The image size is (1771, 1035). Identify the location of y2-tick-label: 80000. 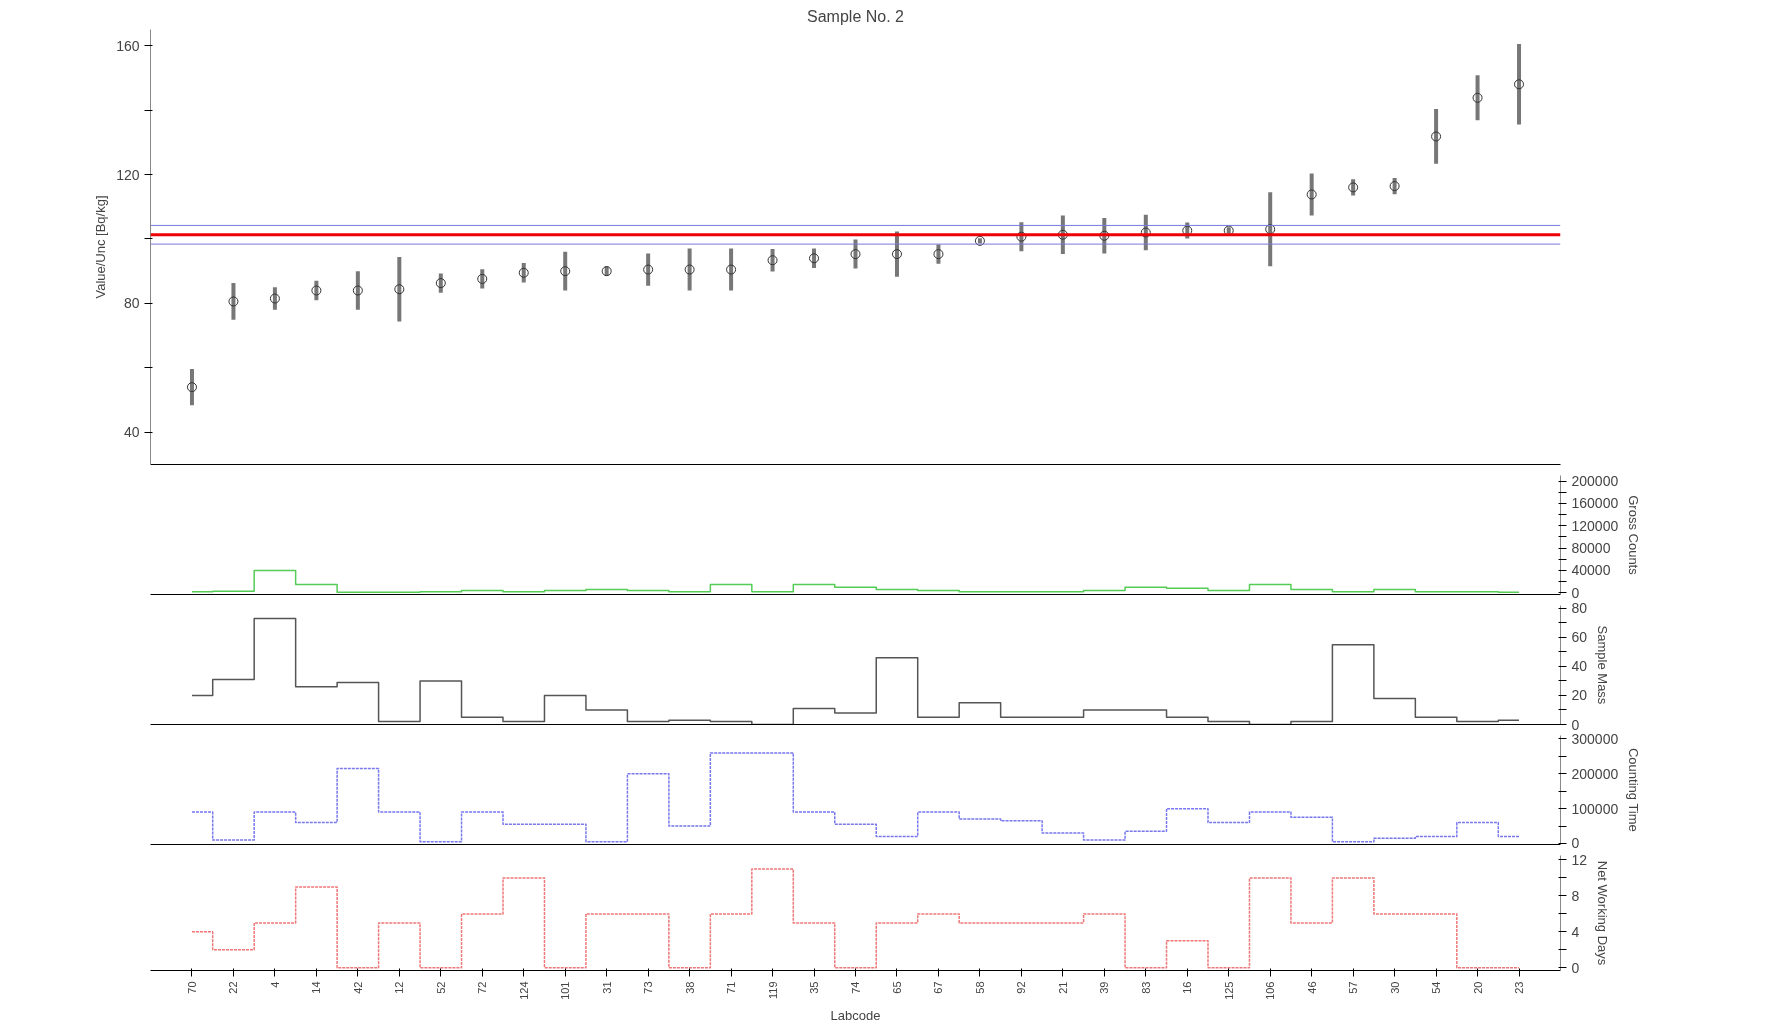
(1591, 548).